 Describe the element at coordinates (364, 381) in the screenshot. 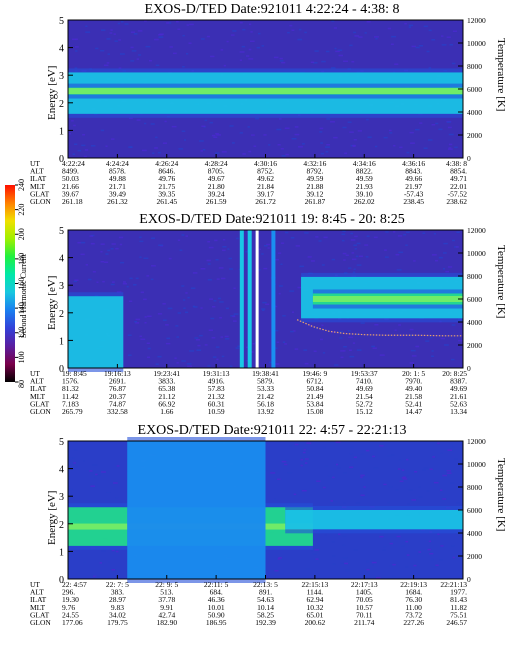

I see `table-cell: 7410.` at that location.